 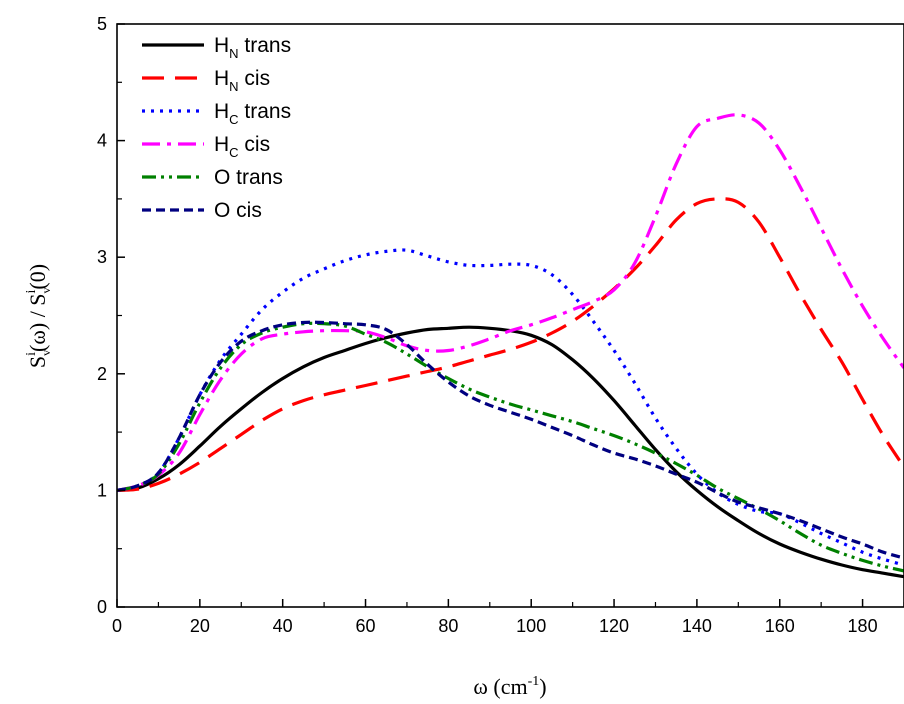 What do you see at coordinates (31, 291) in the screenshot?
I see `y-axis-title-sup2: i` at bounding box center [31, 291].